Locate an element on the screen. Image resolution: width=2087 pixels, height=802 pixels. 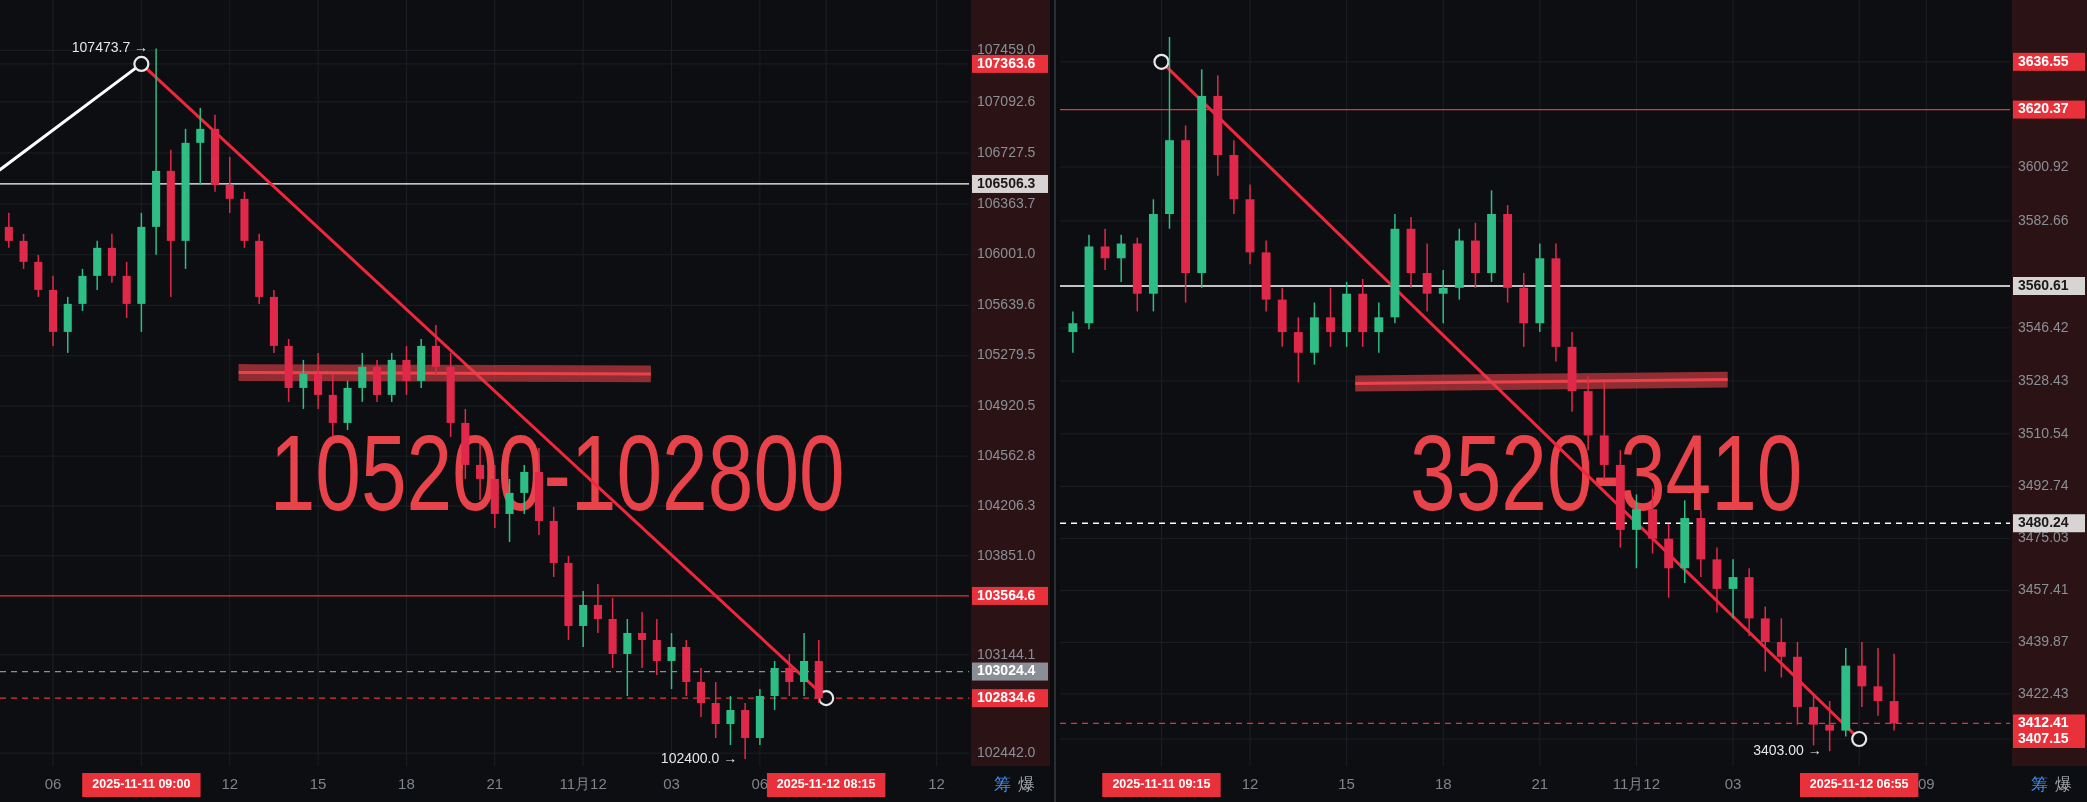
y-tick-label: 106001.0 is located at coordinates (1006, 253).